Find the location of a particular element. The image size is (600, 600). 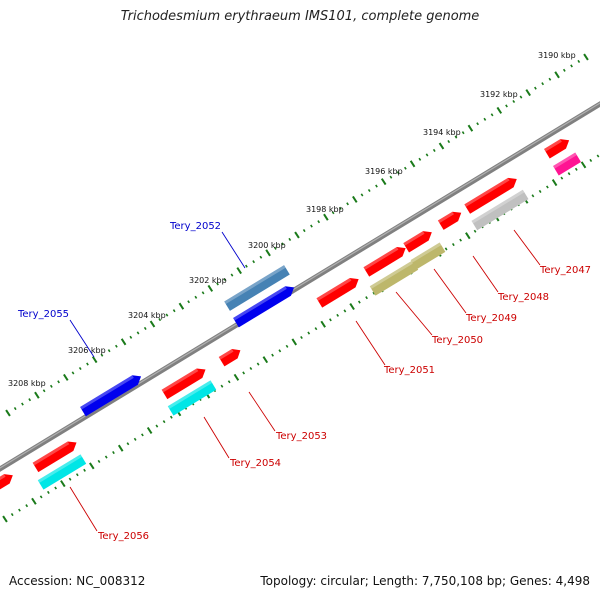

ruler-label: 3206 kbp is located at coordinates (87, 350).